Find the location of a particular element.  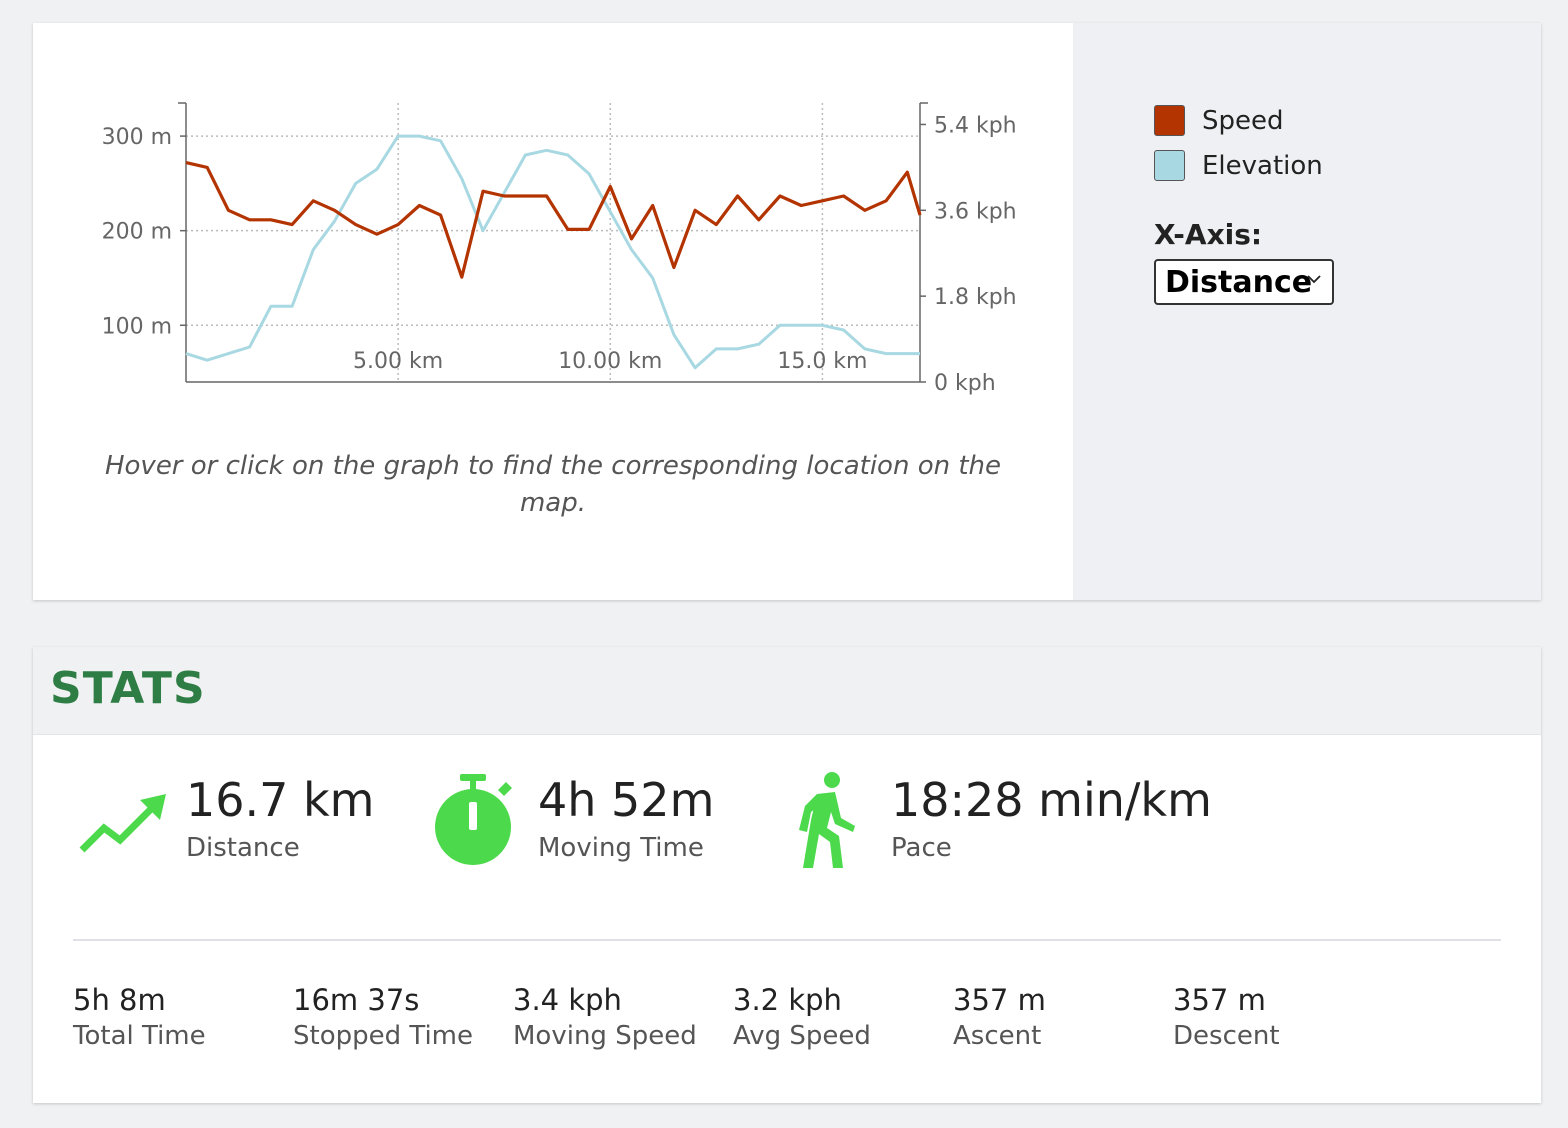

stat-moving-speed: 3.4 kph Moving Speed is located at coordinates (605, 1018).